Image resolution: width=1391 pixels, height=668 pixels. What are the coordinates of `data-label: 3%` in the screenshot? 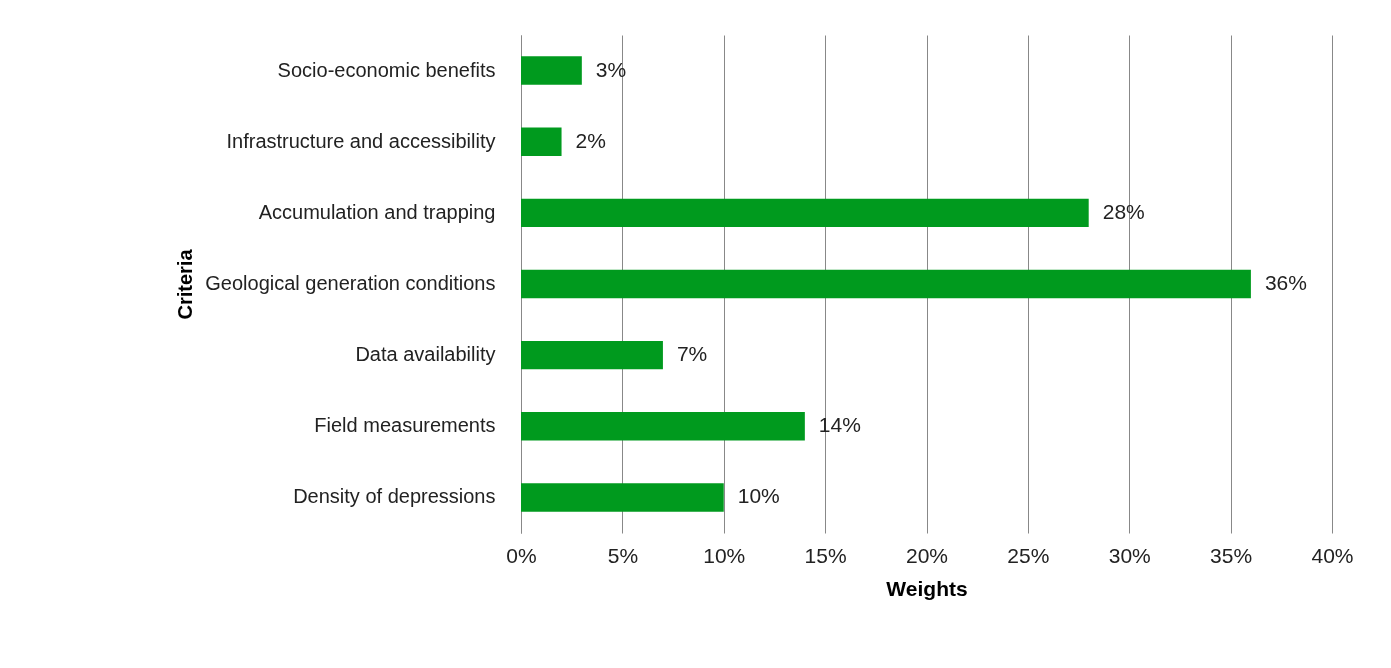 It's located at (611, 69).